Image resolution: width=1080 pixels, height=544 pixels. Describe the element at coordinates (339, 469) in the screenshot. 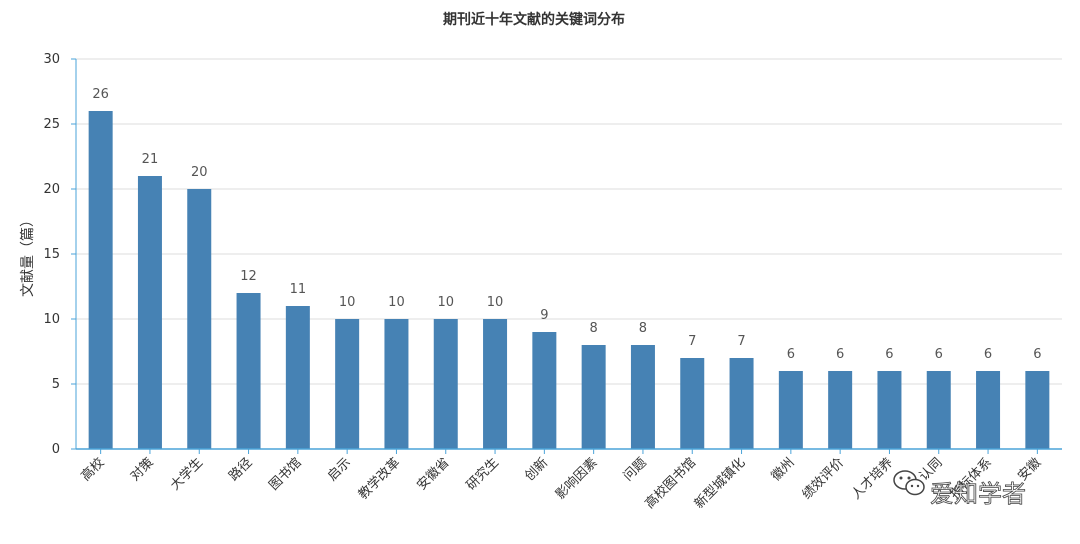

I see `category-label: 启示` at that location.